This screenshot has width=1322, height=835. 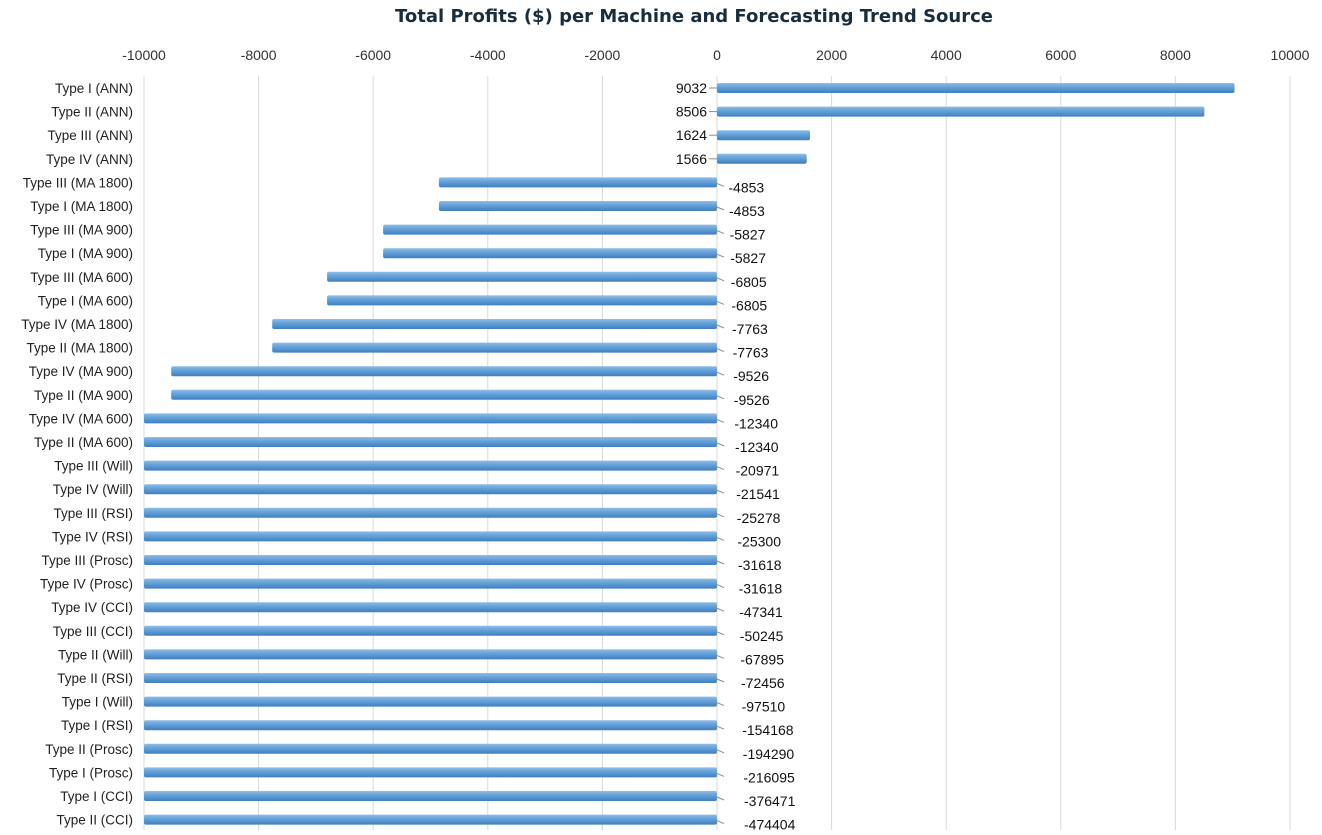 What do you see at coordinates (85, 300) in the screenshot?
I see `category-label: Type I (MA 600)` at bounding box center [85, 300].